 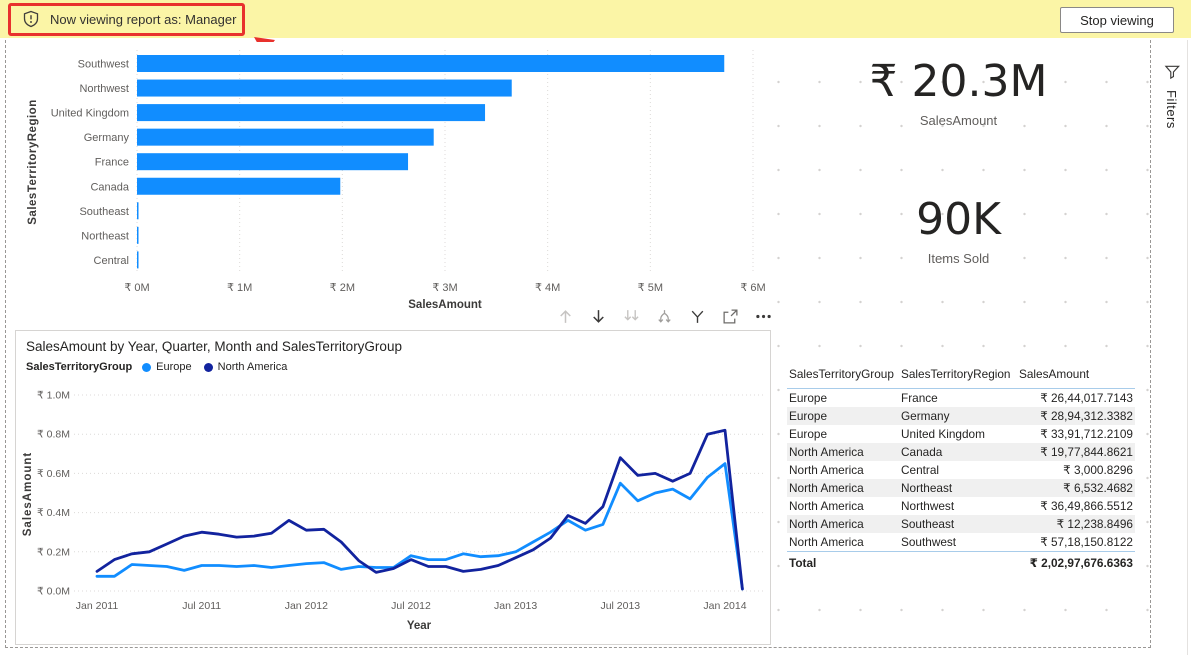 What do you see at coordinates (515, 606) in the screenshot?
I see `x-axis-tick-label: Jan 2013` at bounding box center [515, 606].